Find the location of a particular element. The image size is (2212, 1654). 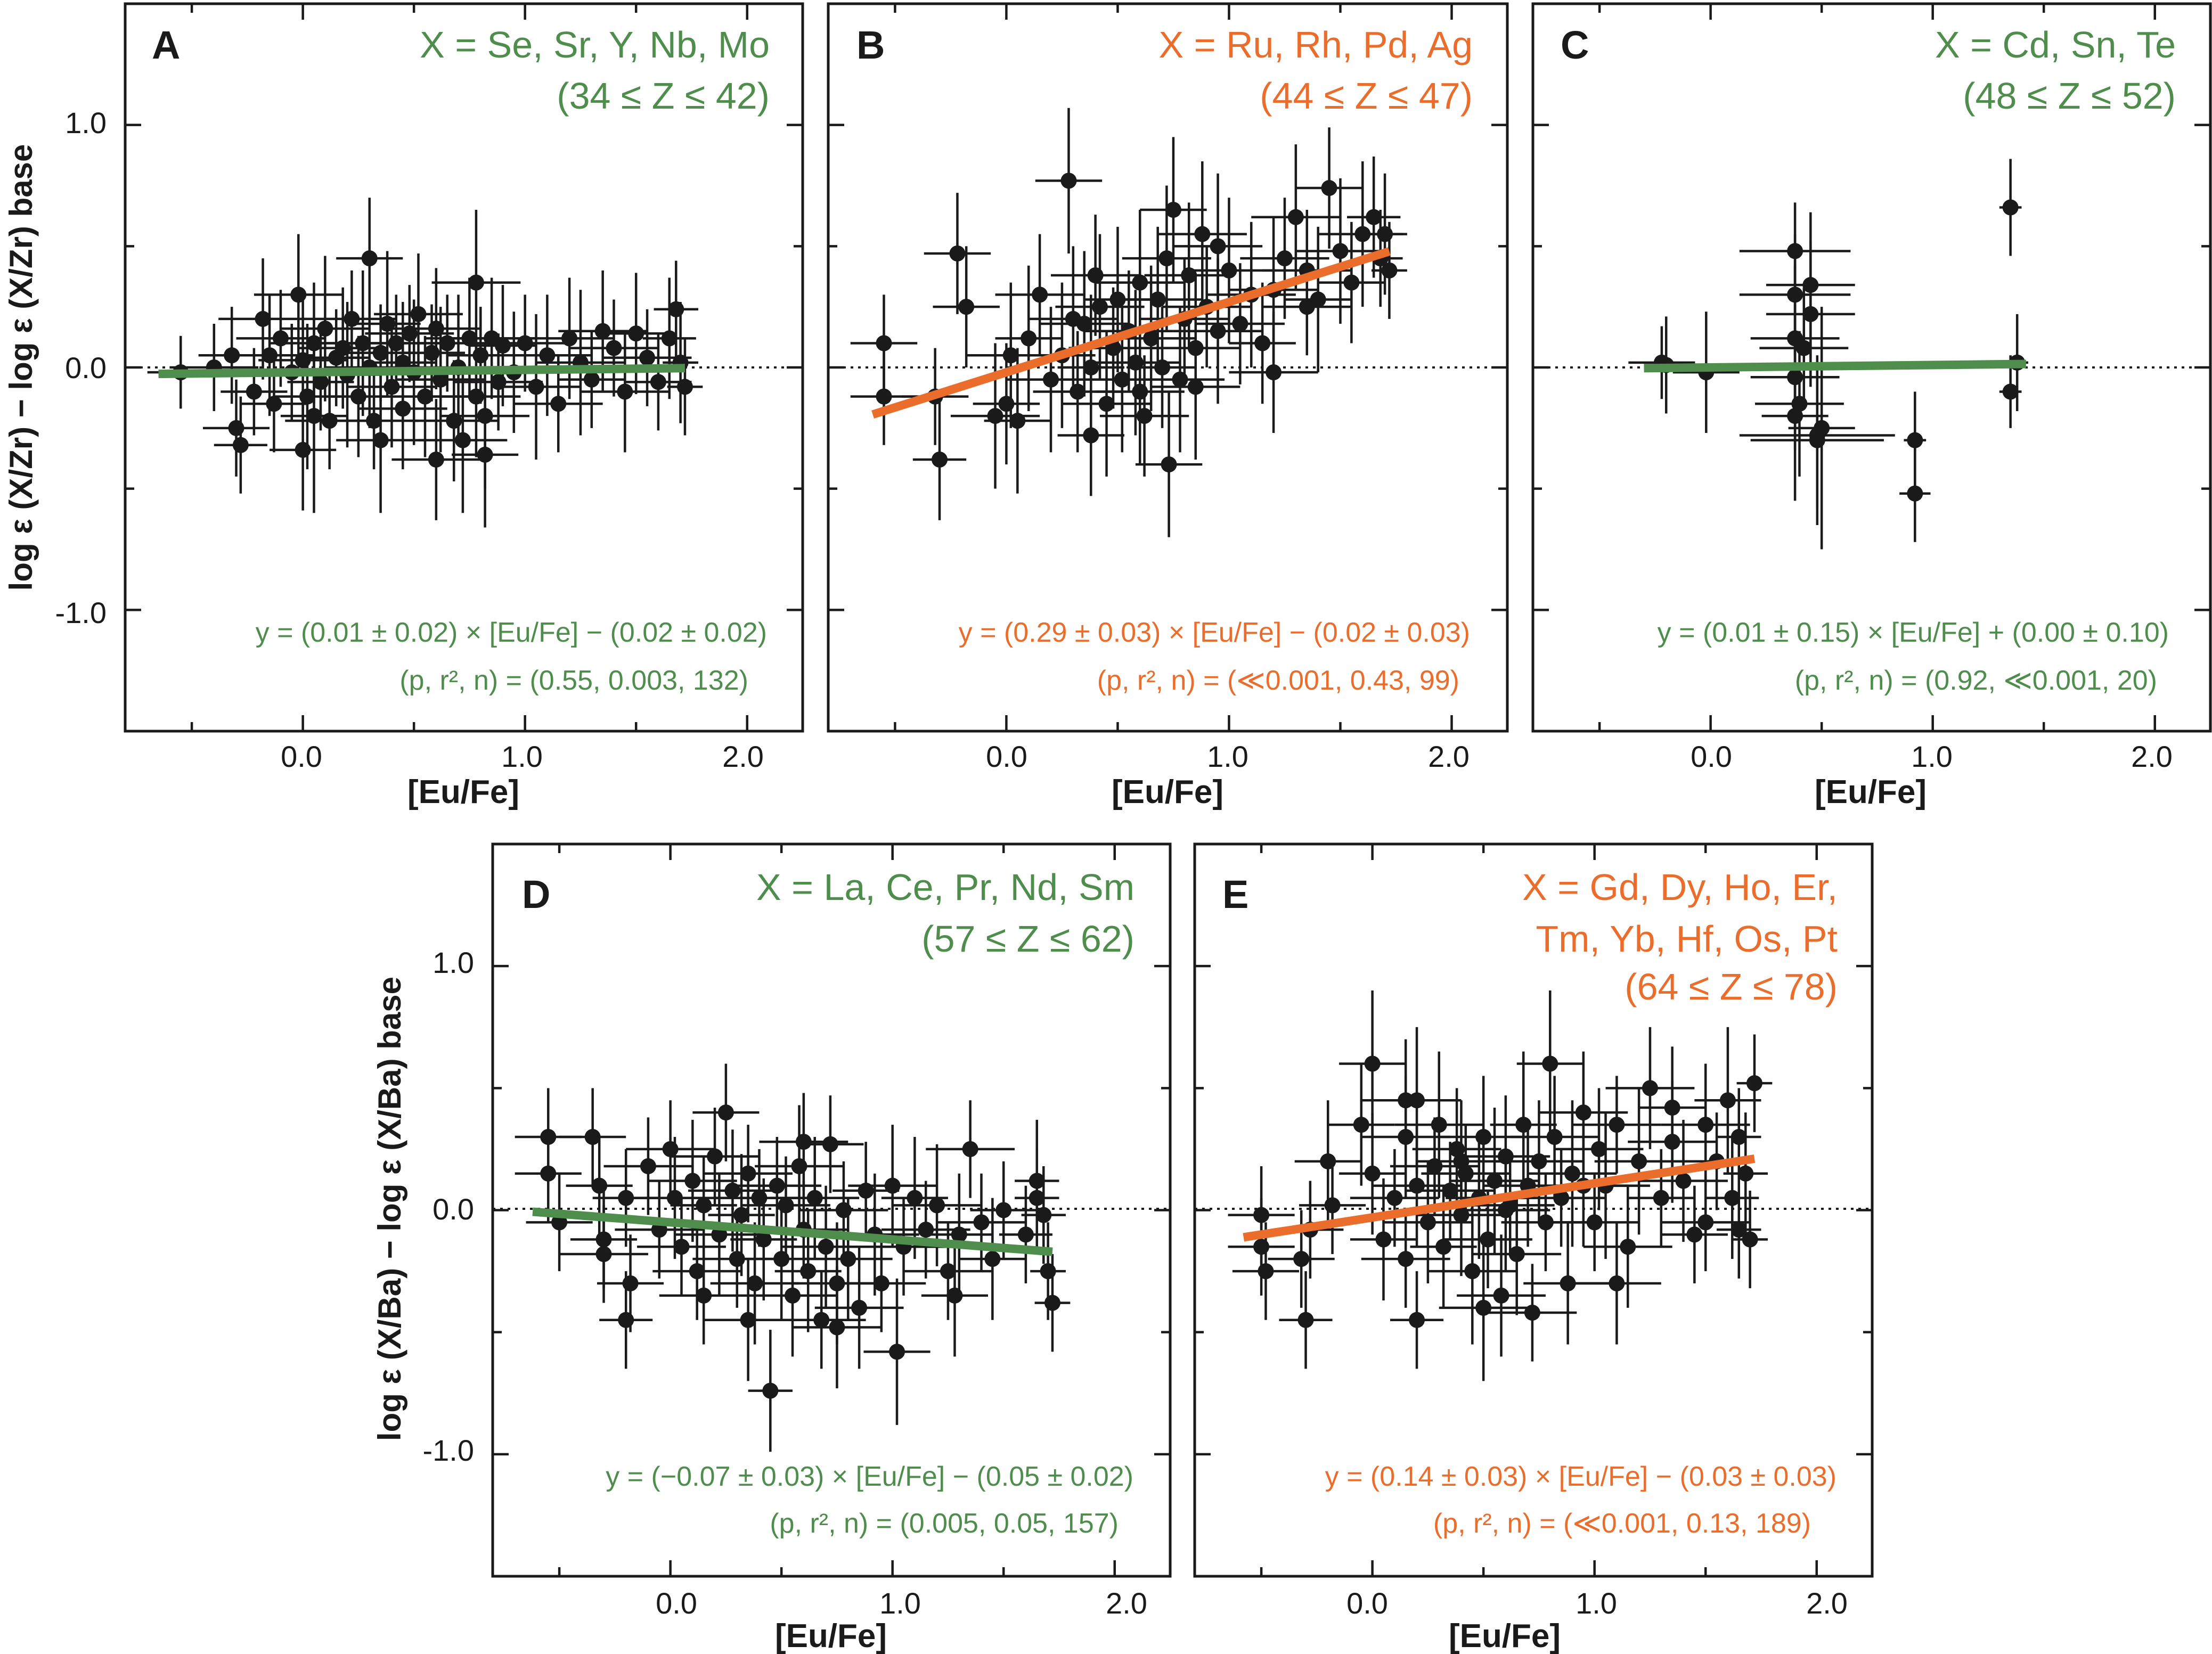

panel-a-title-line-1: X = Se, Sr, Y, Nb, Mo is located at coordinates (595, 44).